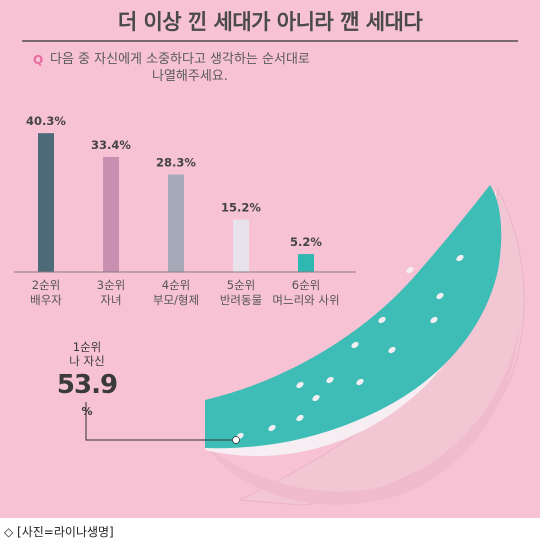 Image resolution: width=540 pixels, height=543 pixels. What do you see at coordinates (306, 242) in the screenshot?
I see `value-label-6: 5.2%` at bounding box center [306, 242].